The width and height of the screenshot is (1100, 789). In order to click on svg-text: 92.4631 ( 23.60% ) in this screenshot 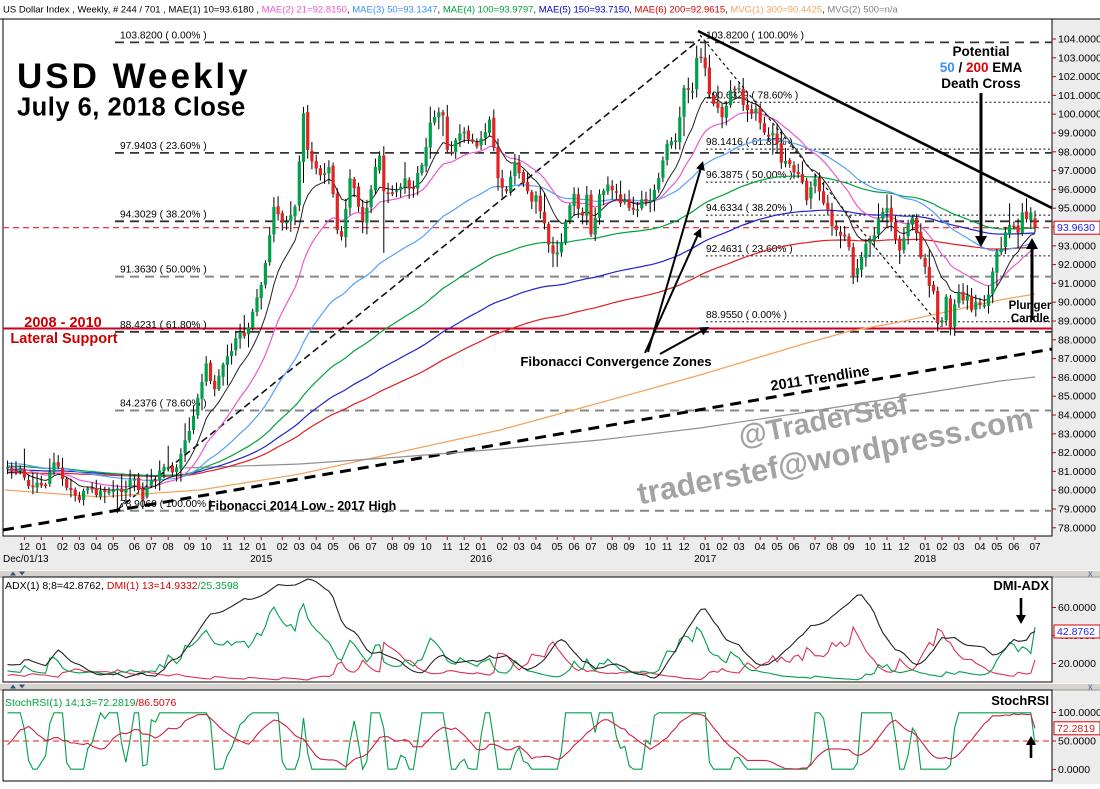, I will do `click(749, 249)`.